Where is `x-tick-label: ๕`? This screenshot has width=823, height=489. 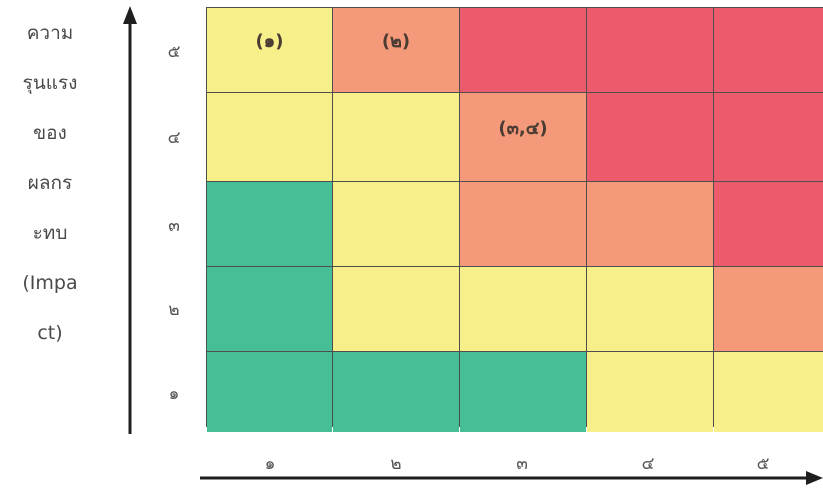 x-tick-label: ๕ is located at coordinates (763, 464).